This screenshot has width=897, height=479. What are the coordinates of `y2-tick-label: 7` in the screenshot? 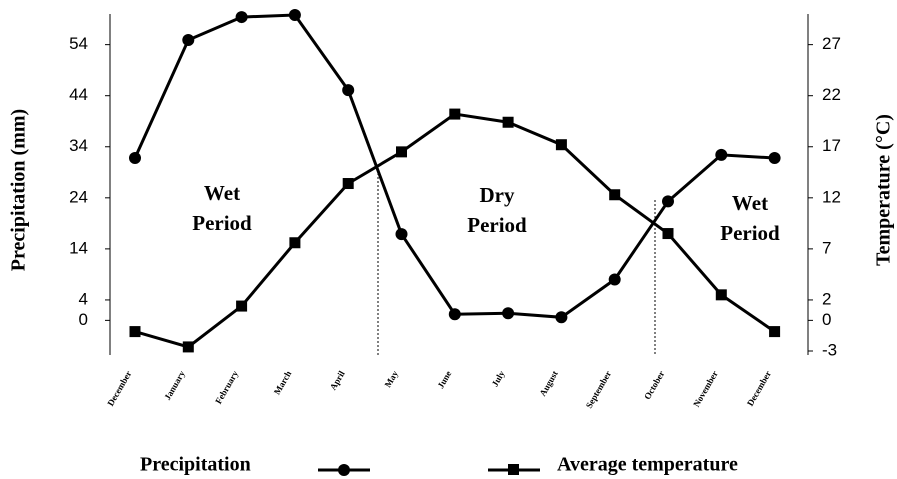 It's located at (826, 247).